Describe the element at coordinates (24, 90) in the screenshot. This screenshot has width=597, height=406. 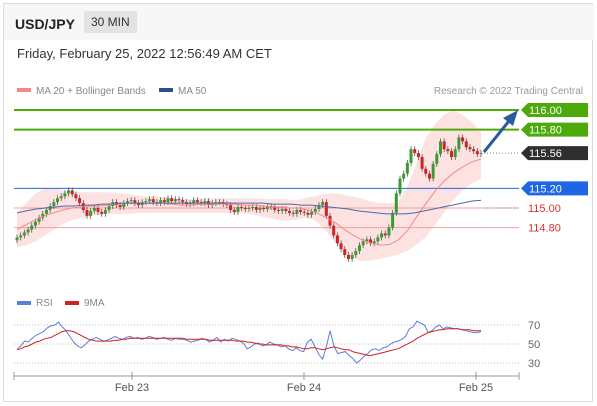
I see `ma20-bollinger-legend-swatch` at that location.